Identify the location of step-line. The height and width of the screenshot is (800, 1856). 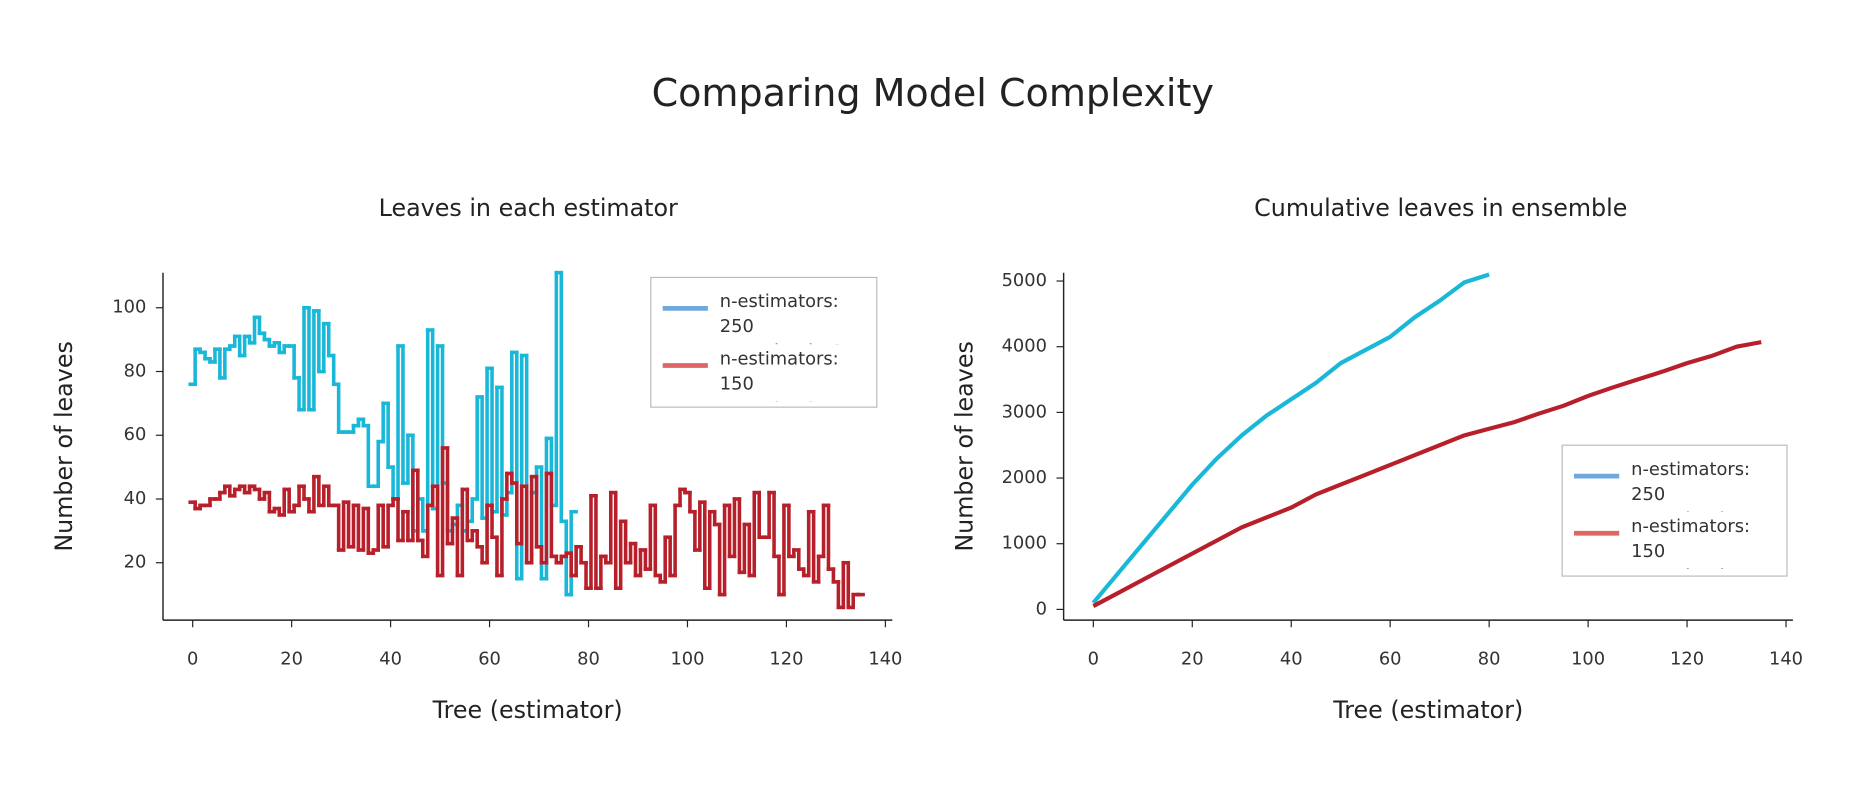
(526, 528).